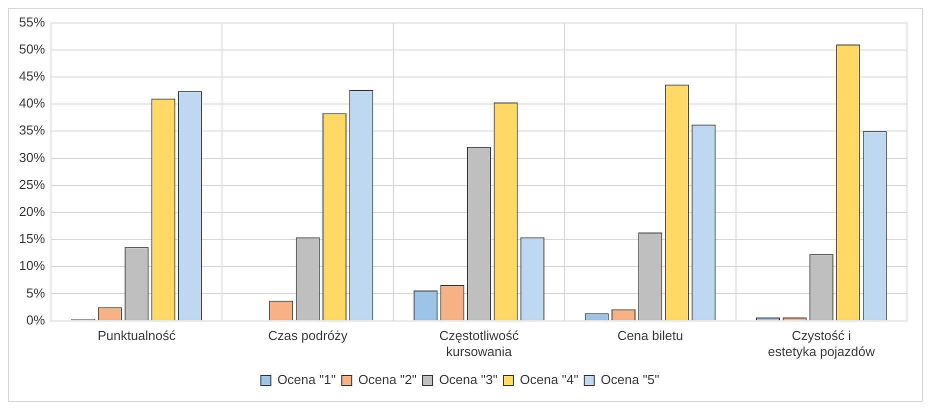  Describe the element at coordinates (32, 212) in the screenshot. I see `y-tick-label: 20%` at that location.